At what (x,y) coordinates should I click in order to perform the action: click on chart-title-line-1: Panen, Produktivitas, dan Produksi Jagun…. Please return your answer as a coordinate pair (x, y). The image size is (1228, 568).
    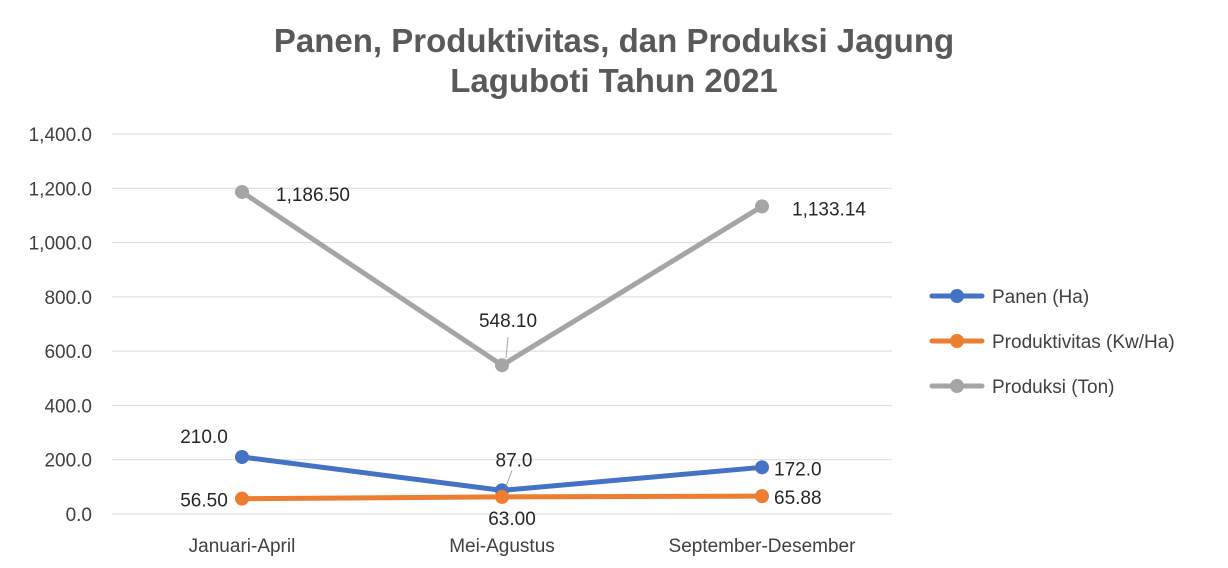
    Looking at the image, I should click on (614, 40).